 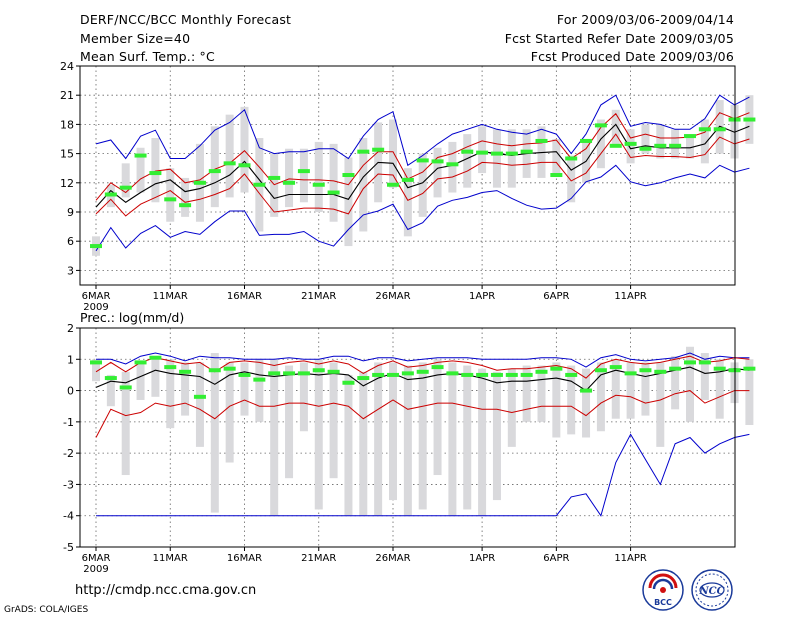 What do you see at coordinates (632, 56) in the screenshot?
I see `produced-date-label: Fcst Produced Date 2009/03/06` at bounding box center [632, 56].